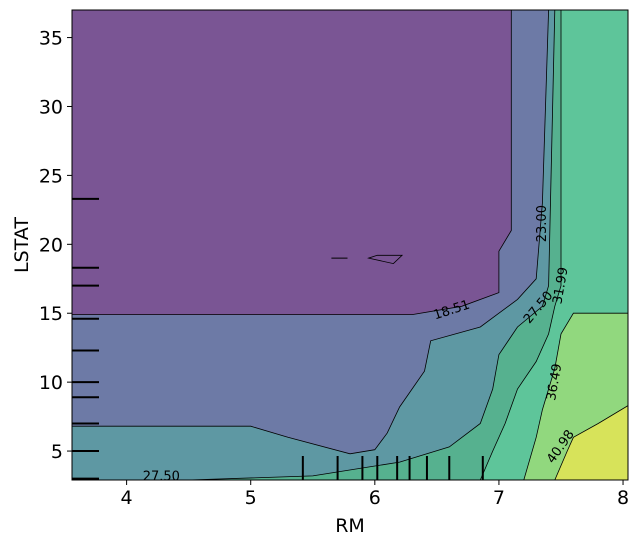  Describe the element at coordinates (385, 259) in the screenshot. I see `contour-island` at that location.